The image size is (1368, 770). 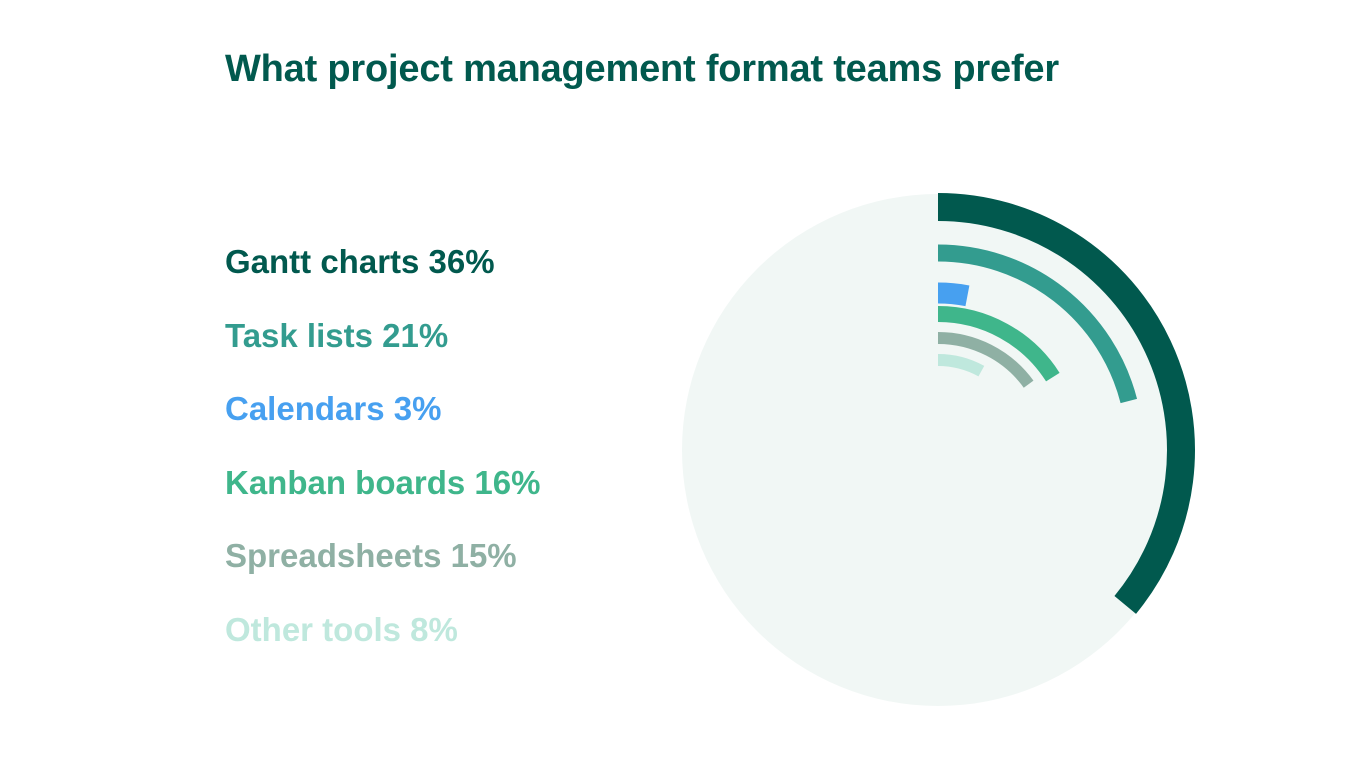 What do you see at coordinates (341, 629) in the screenshot?
I see `legend-item-other-tools: Other tools 8%` at bounding box center [341, 629].